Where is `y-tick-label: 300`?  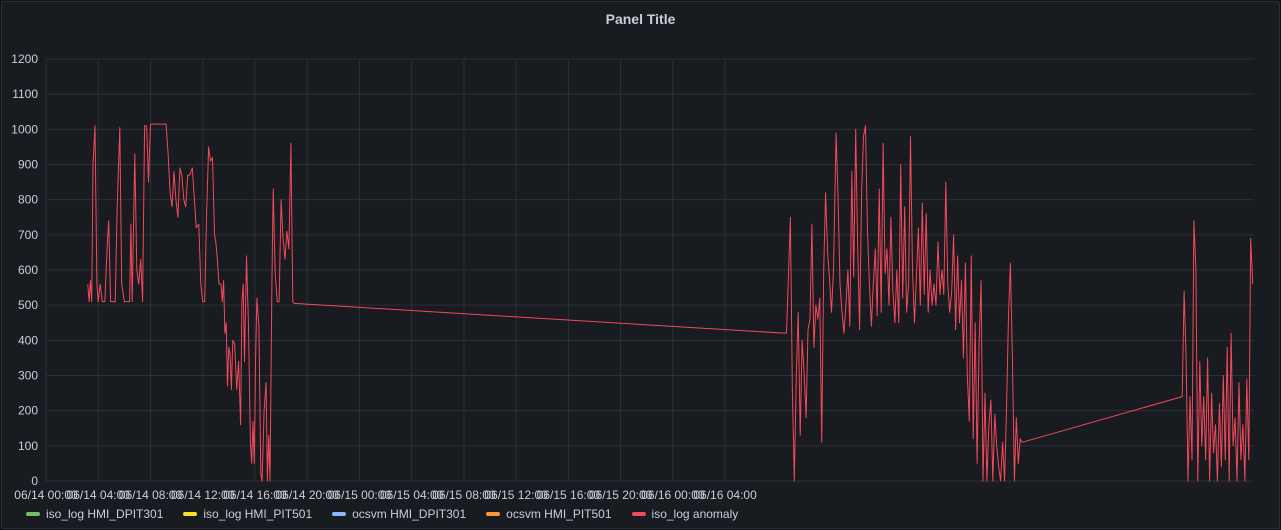
y-tick-label: 300 is located at coordinates (28, 376).